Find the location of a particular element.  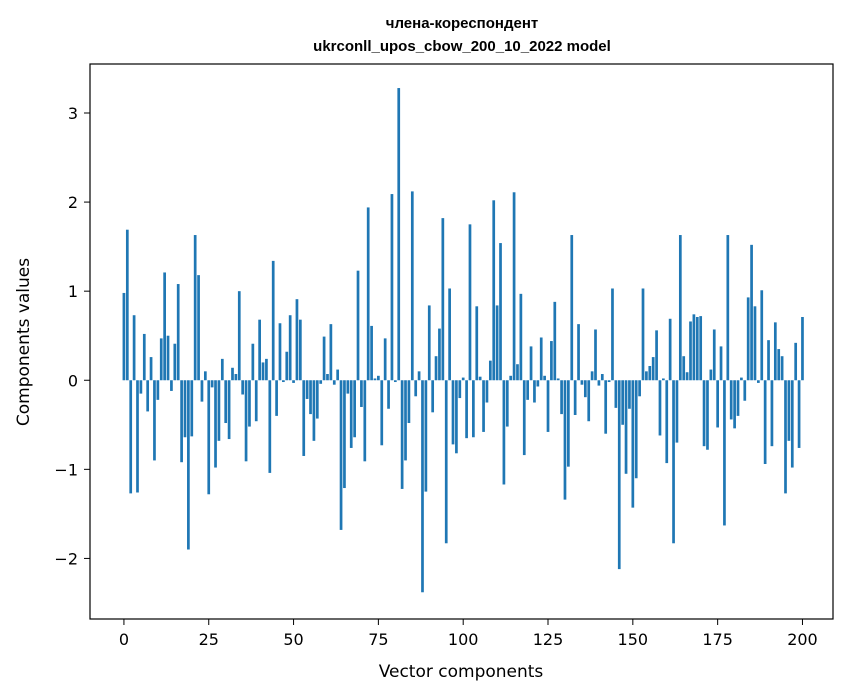

chart-title-line1: члена-кореспондент is located at coordinates (462, 23).